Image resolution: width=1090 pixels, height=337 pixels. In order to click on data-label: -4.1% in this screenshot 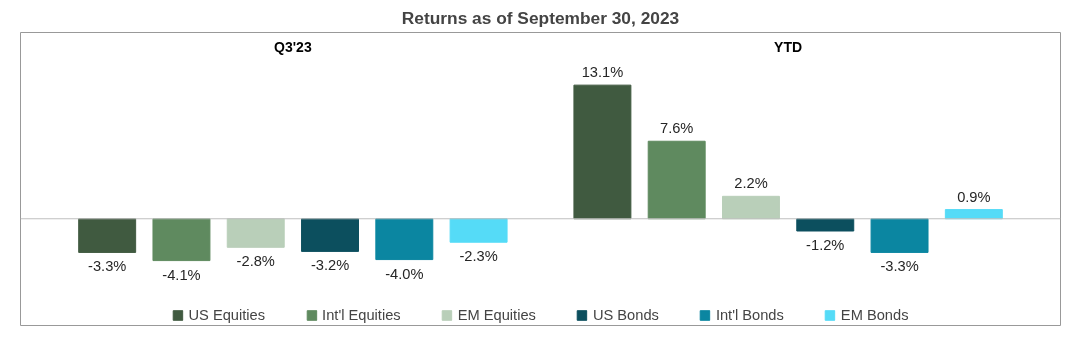, I will do `click(181, 274)`.